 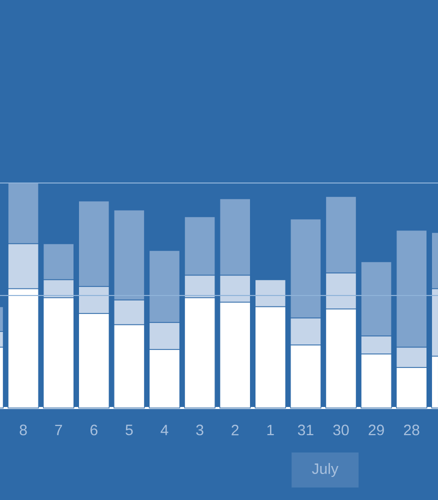 I want to click on x-tick-label: 29, so click(x=376, y=430).